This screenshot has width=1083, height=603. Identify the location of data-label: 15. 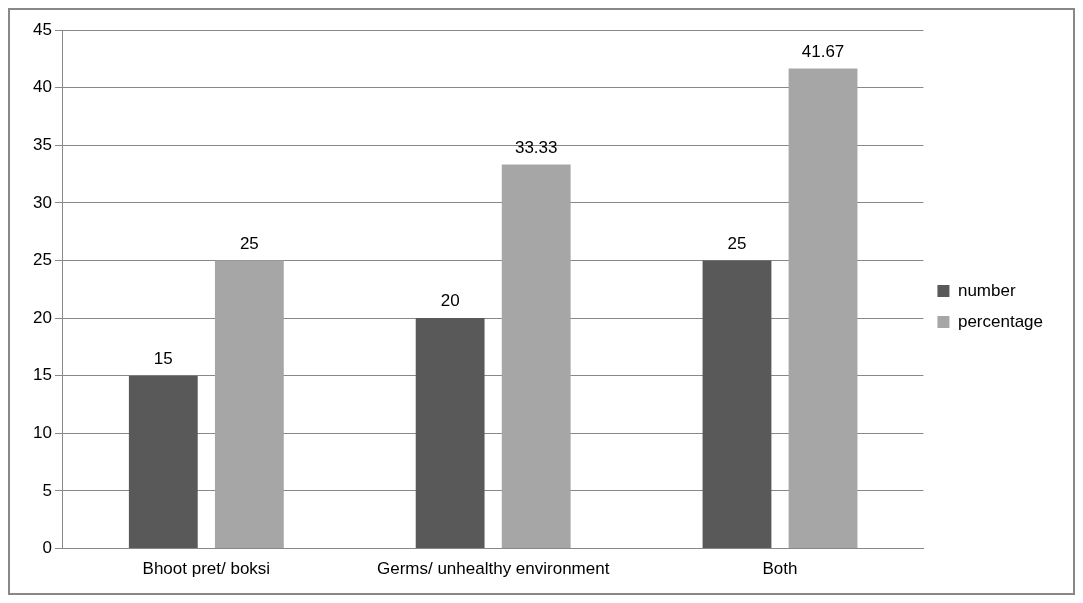
(163, 358).